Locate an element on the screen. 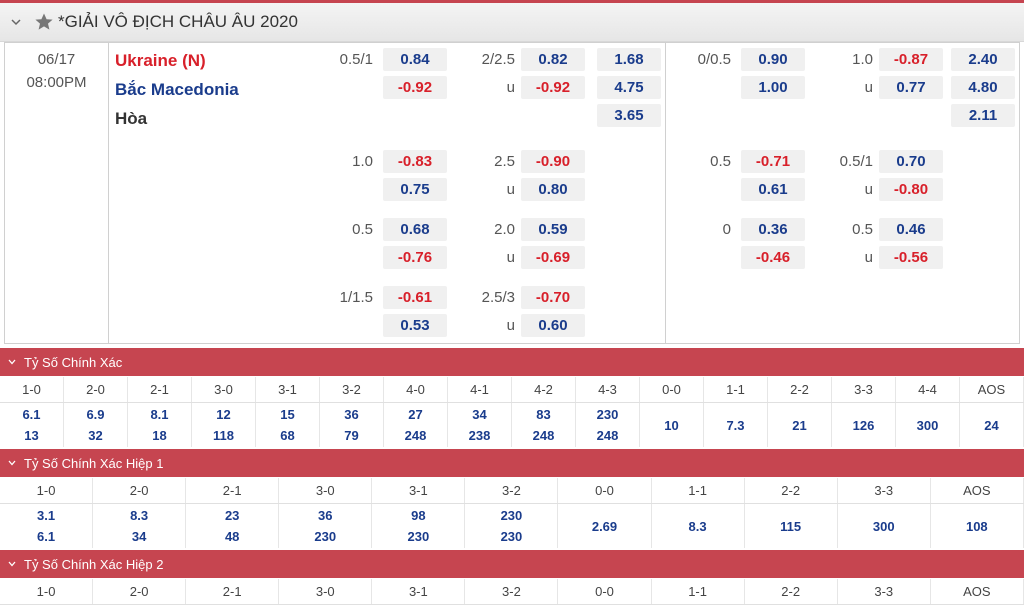 This screenshot has width=1024, height=613. ft-hcap-away-odd: -0.92 is located at coordinates (415, 87).